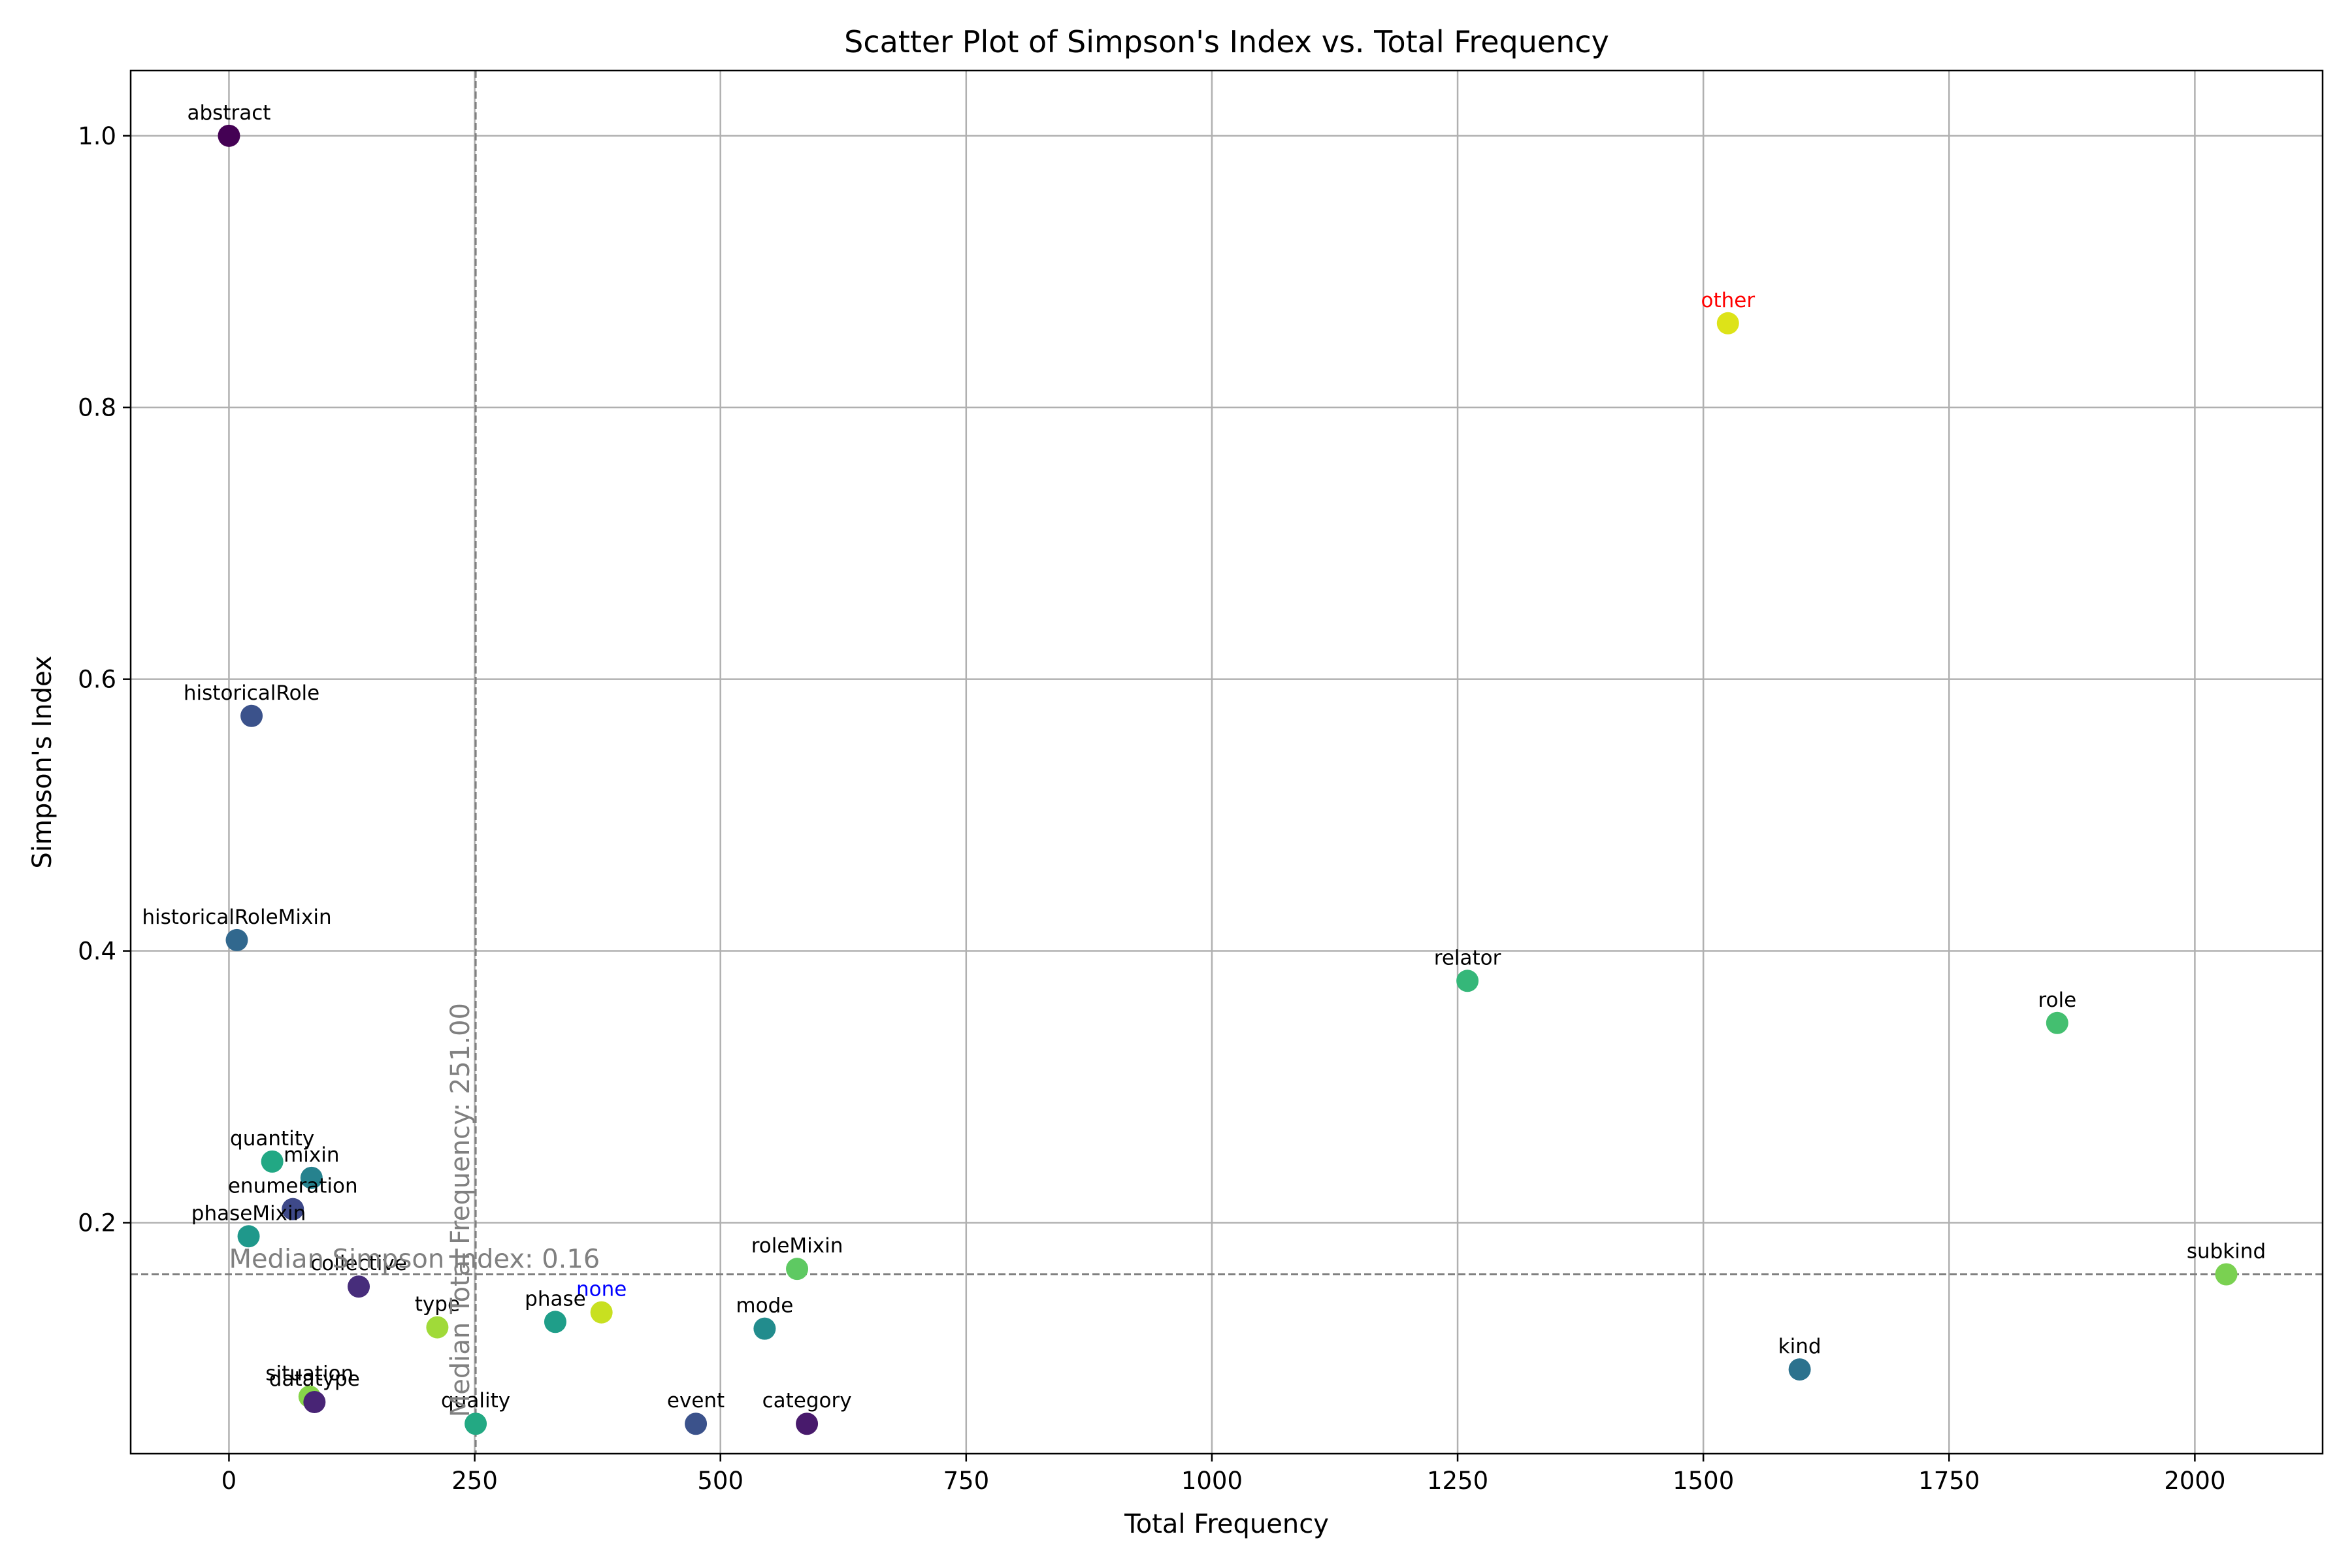 The width and height of the screenshot is (2352, 1568). I want to click on point-relator, so click(1467, 981).